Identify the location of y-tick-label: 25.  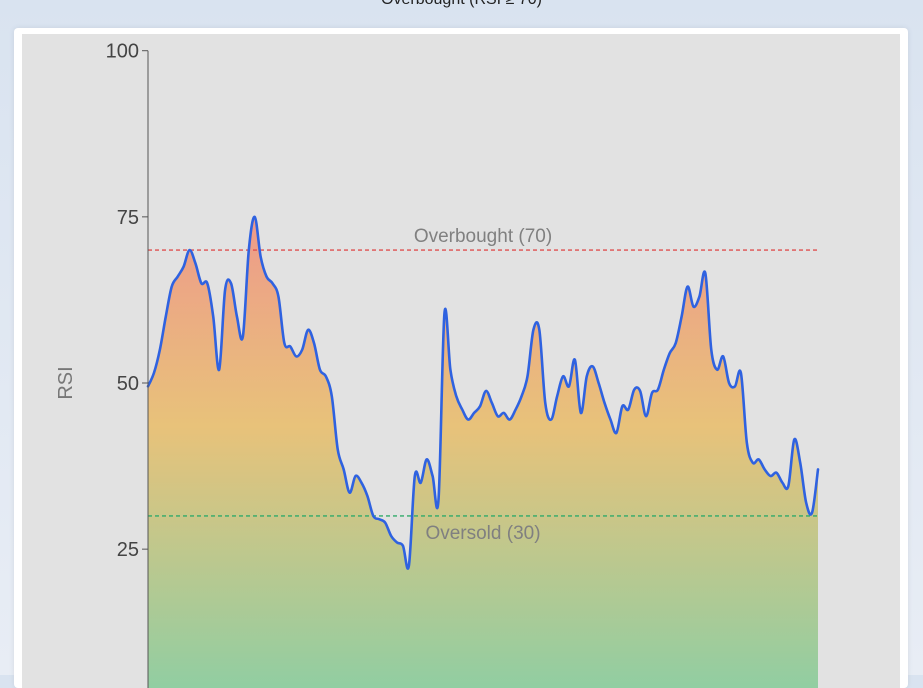
(128, 550).